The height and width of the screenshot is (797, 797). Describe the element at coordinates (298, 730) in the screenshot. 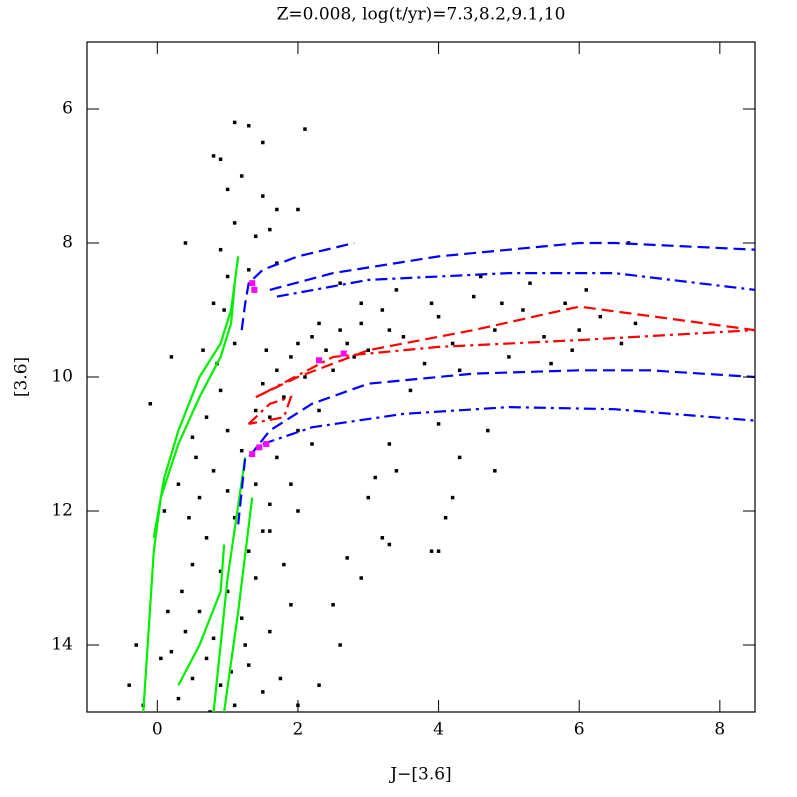

I see `x-tick-label: 2` at that location.